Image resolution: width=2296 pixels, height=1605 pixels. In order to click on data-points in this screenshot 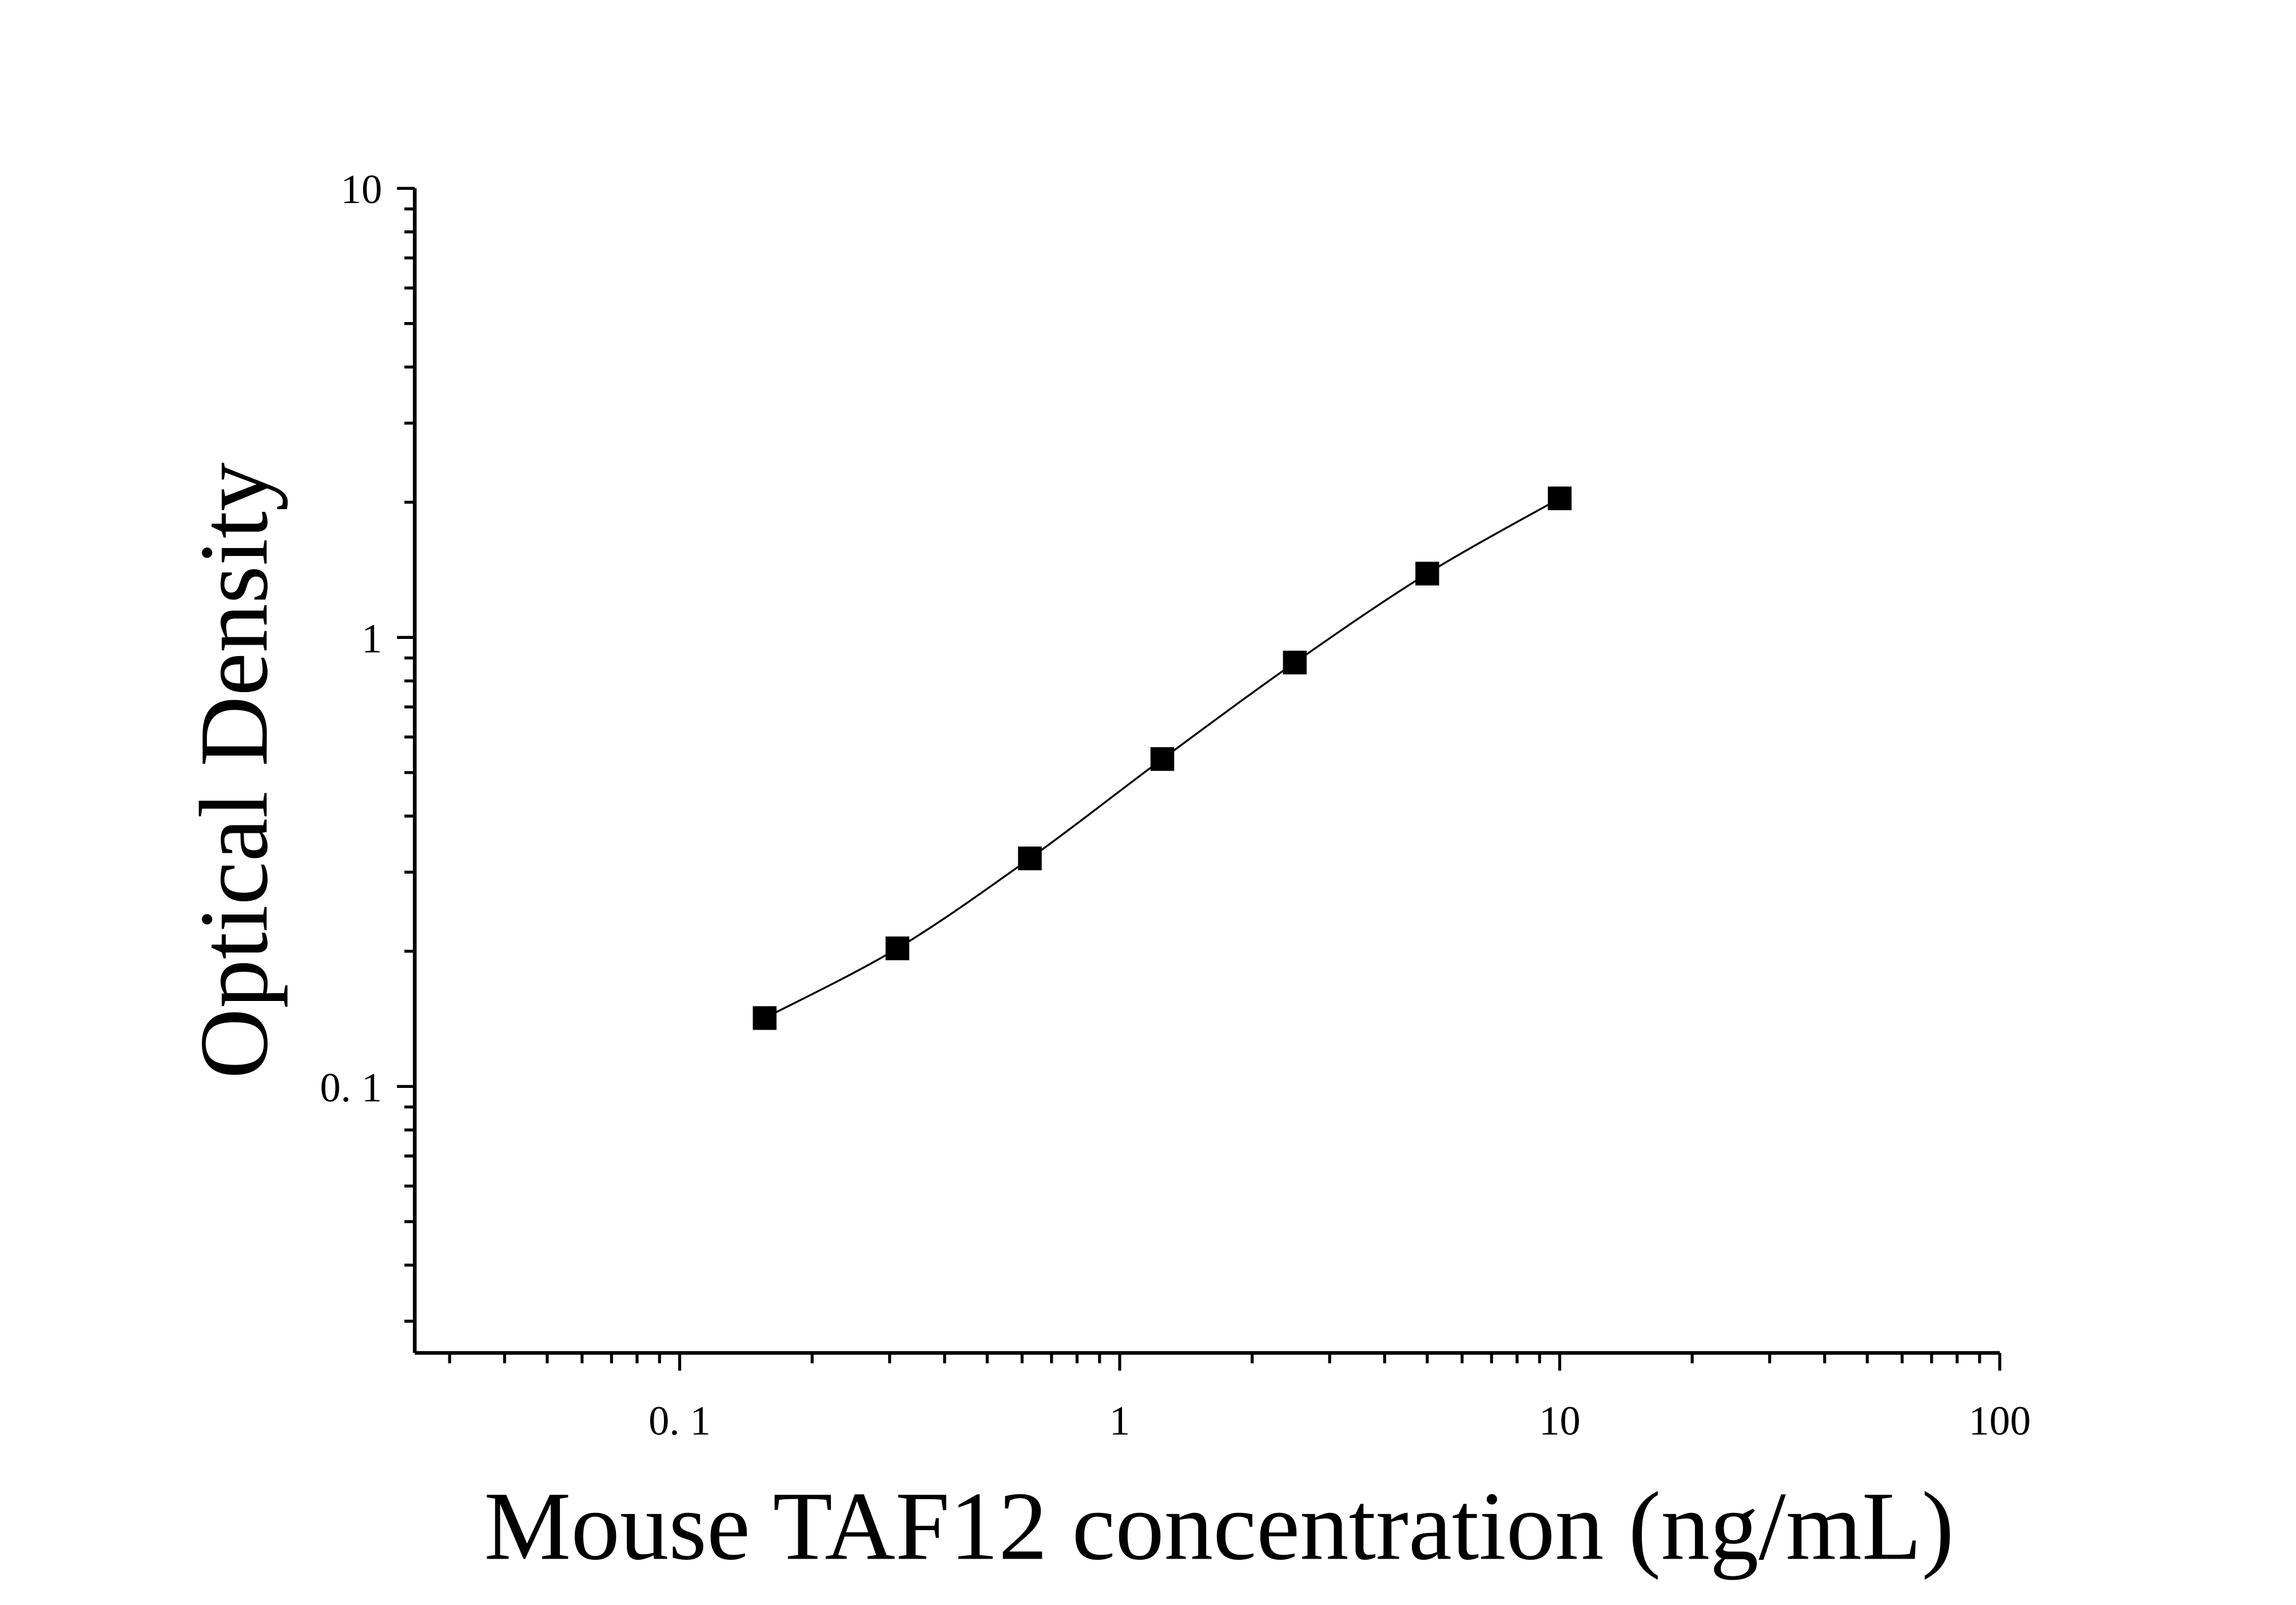, I will do `click(1162, 758)`.